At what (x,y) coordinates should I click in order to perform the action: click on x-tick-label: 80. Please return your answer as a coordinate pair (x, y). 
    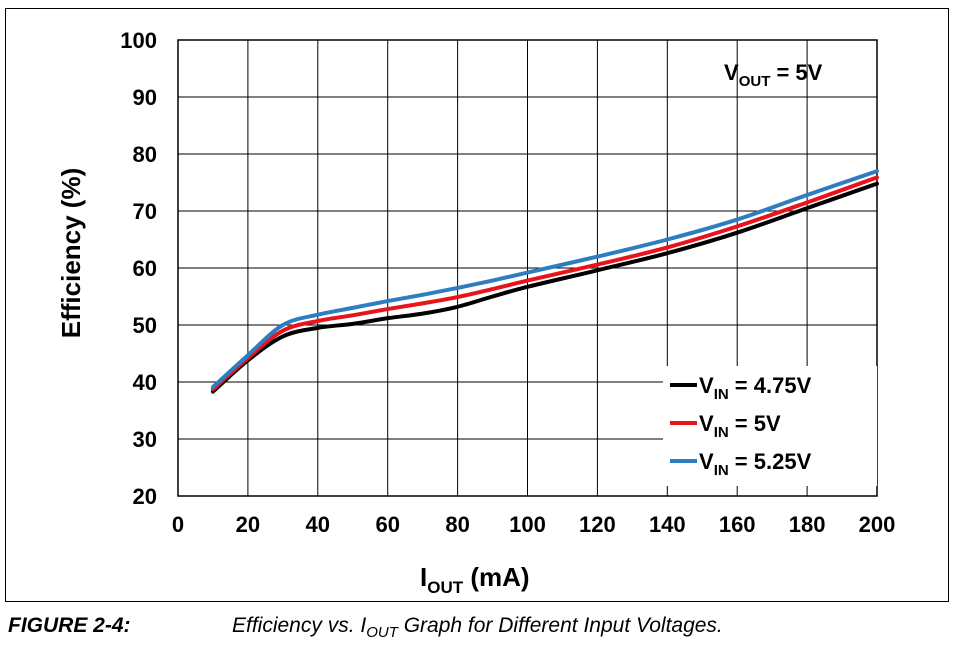
    Looking at the image, I should click on (457, 524).